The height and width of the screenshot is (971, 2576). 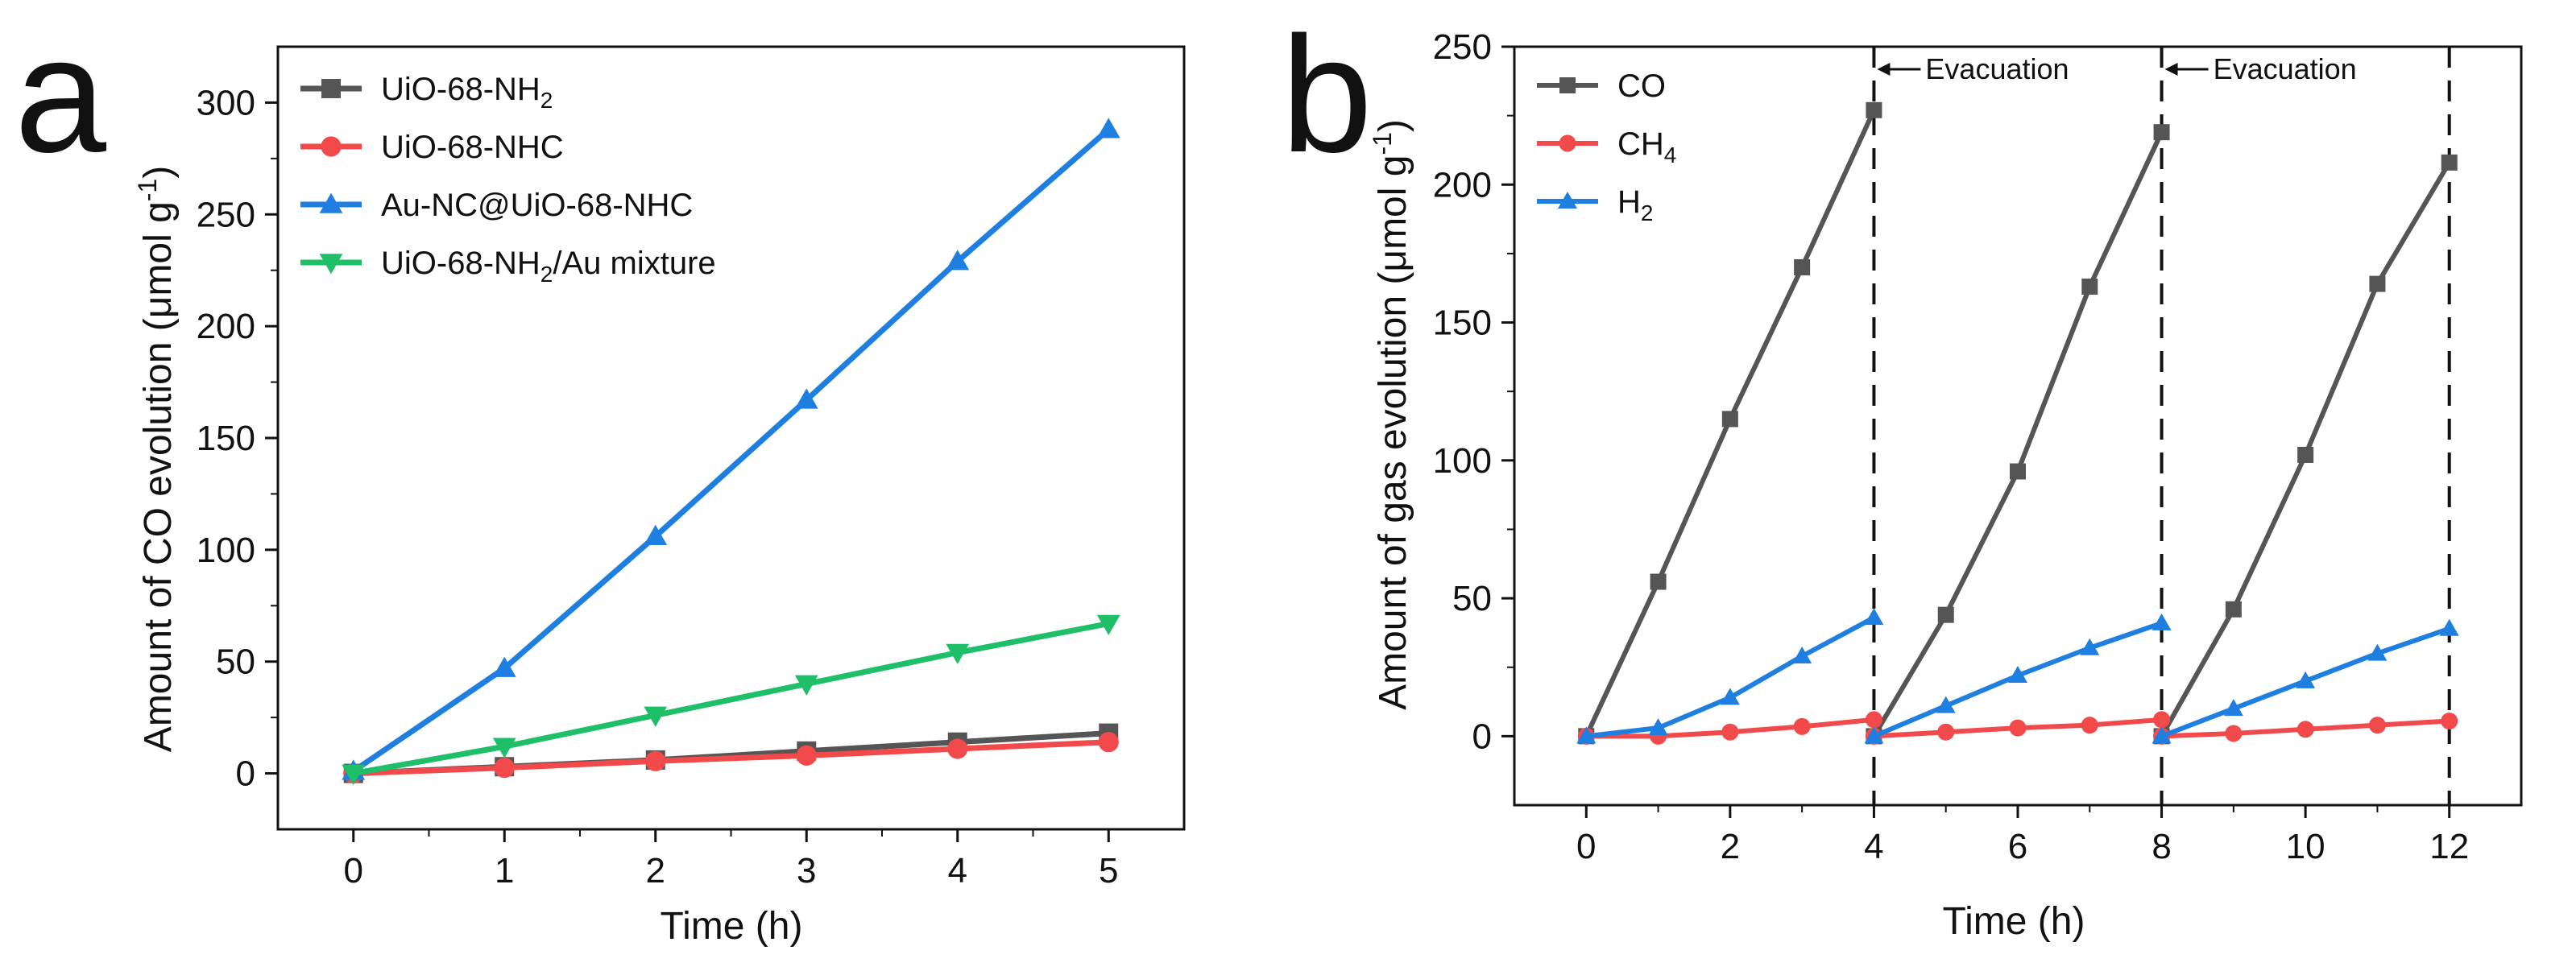 I want to click on annotation-text-1: Evacuation, so click(x=2285, y=69).